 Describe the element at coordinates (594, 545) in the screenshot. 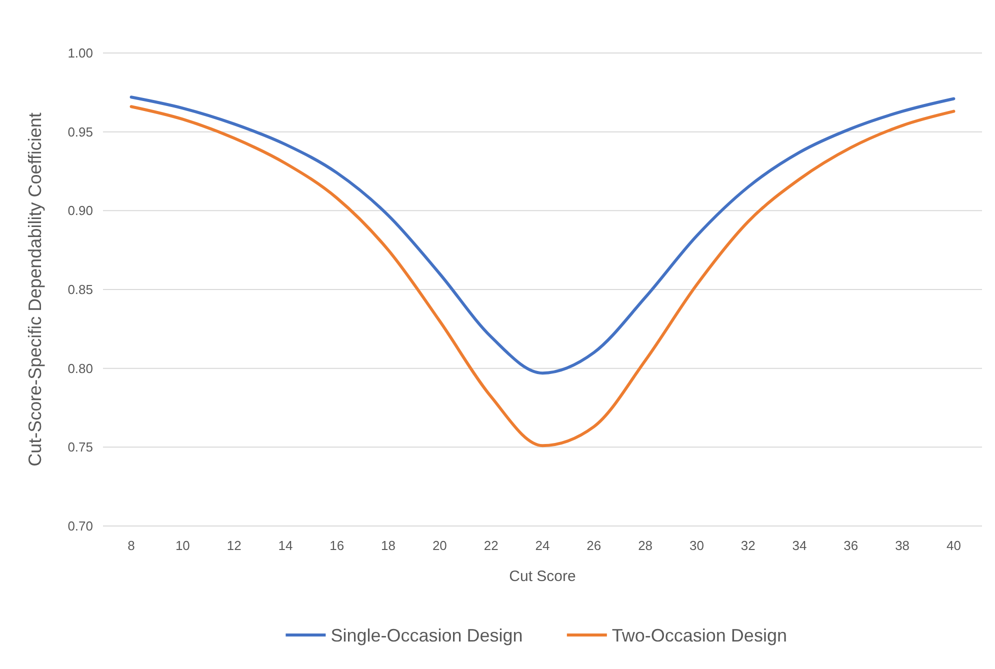

I see `x-tick-label: 26` at that location.